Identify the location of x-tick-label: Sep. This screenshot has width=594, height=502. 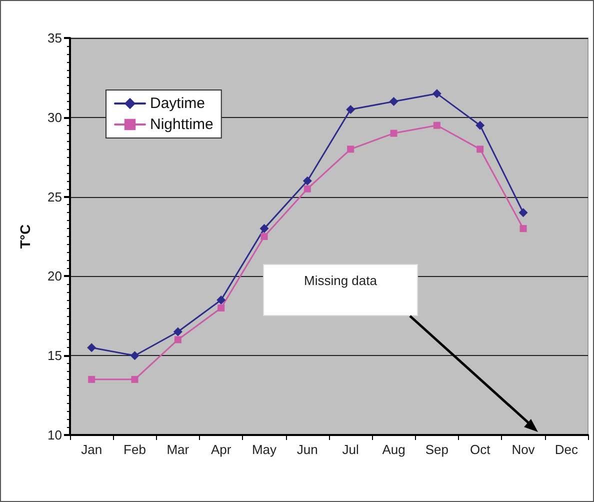
(436, 449).